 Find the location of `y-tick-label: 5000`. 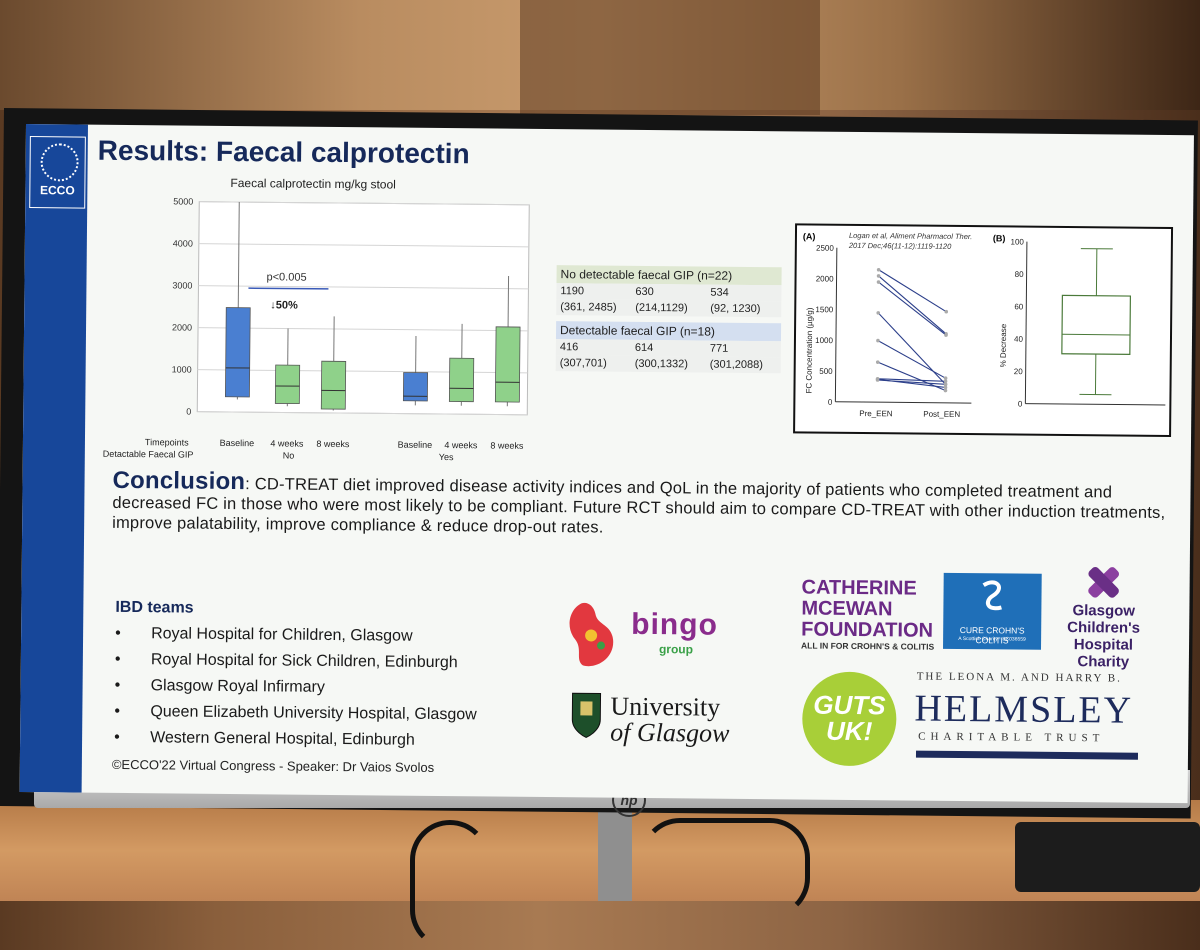

y-tick-label: 5000 is located at coordinates (183, 201).